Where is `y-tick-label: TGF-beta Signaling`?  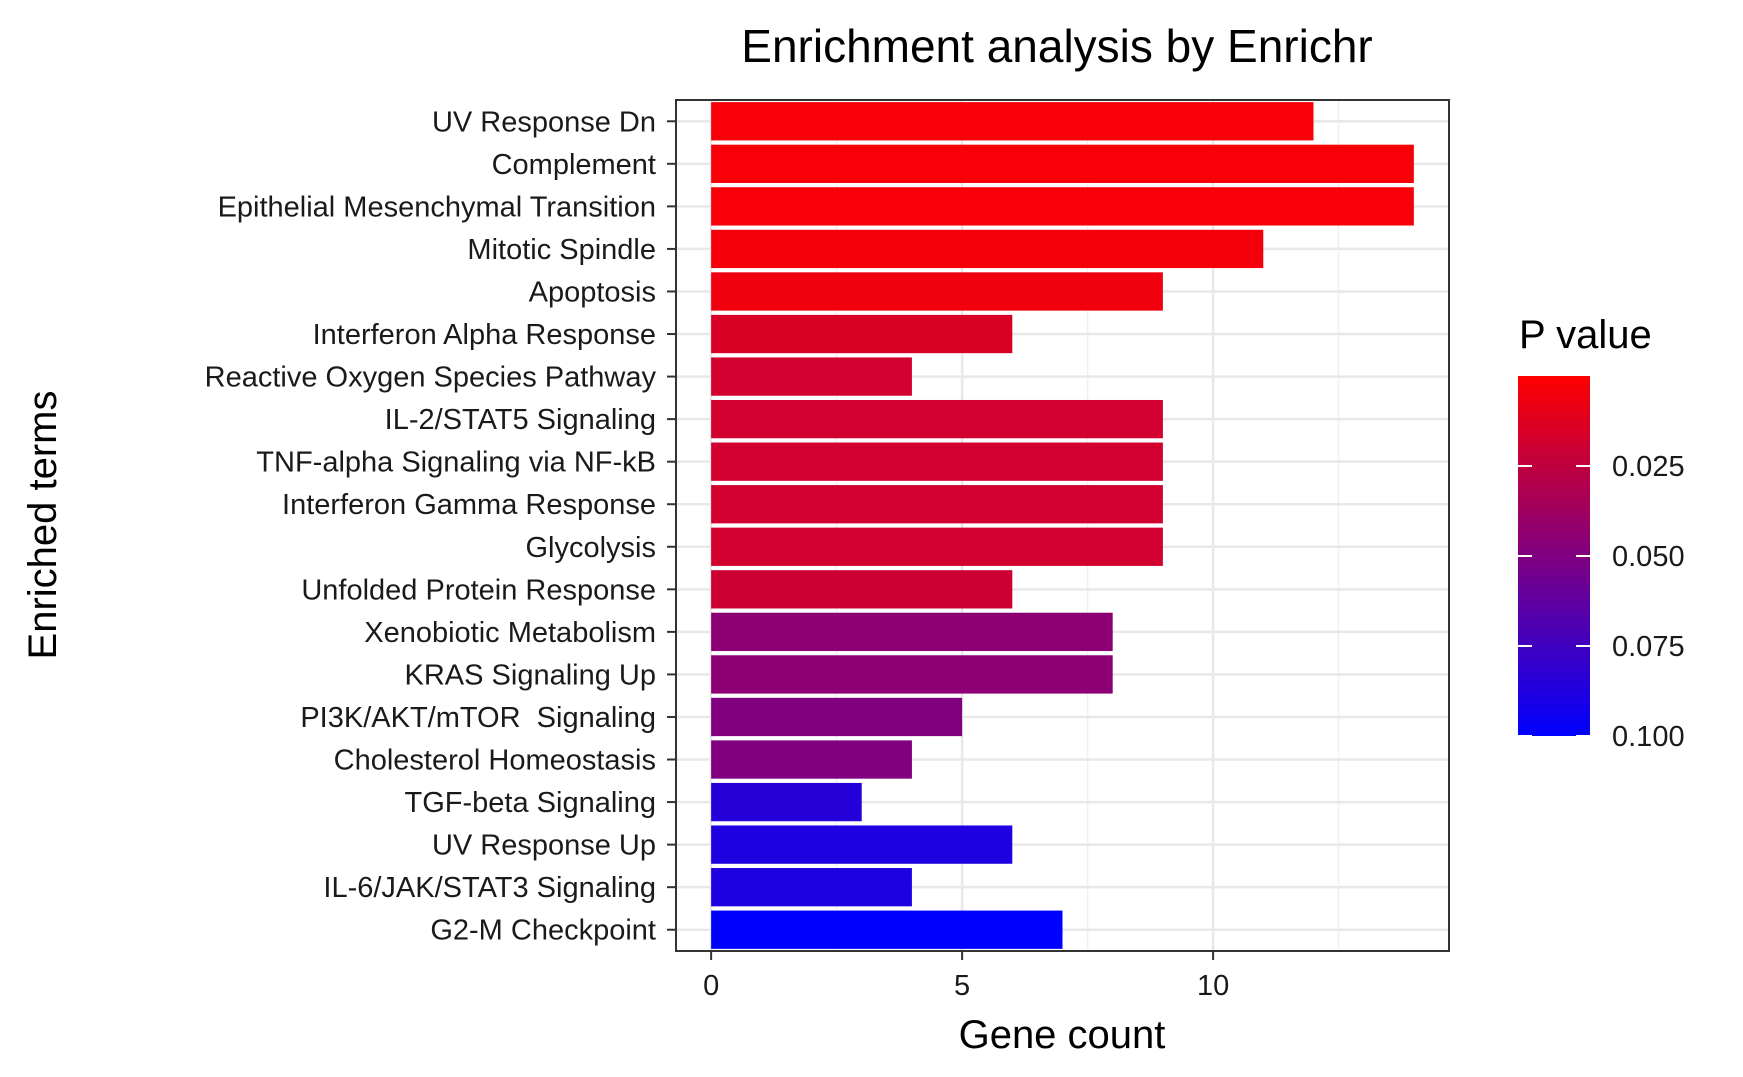
y-tick-label: TGF-beta Signaling is located at coordinates (530, 803).